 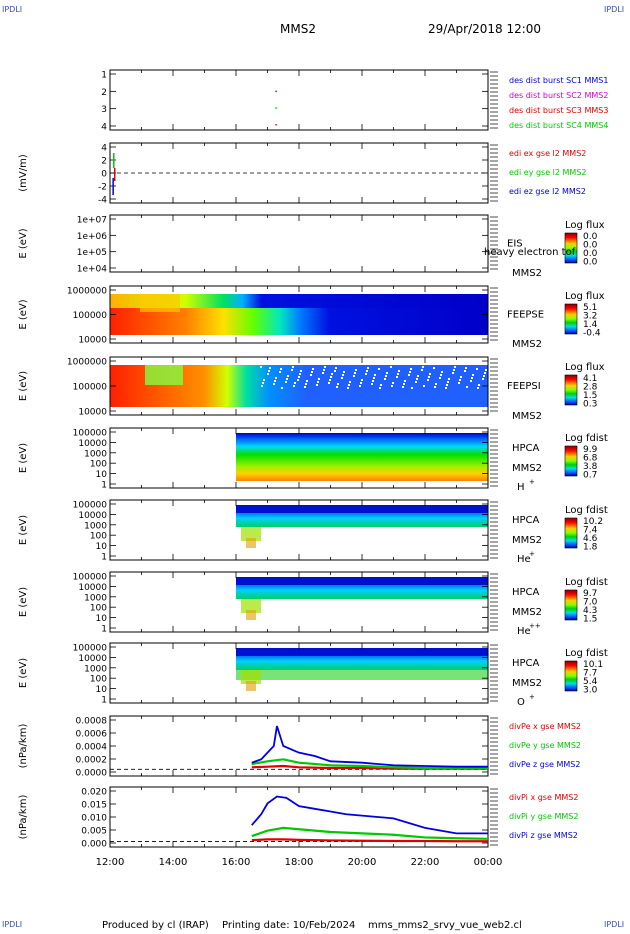 What do you see at coordinates (524, 631) in the screenshot?
I see `species-label: He` at bounding box center [524, 631].